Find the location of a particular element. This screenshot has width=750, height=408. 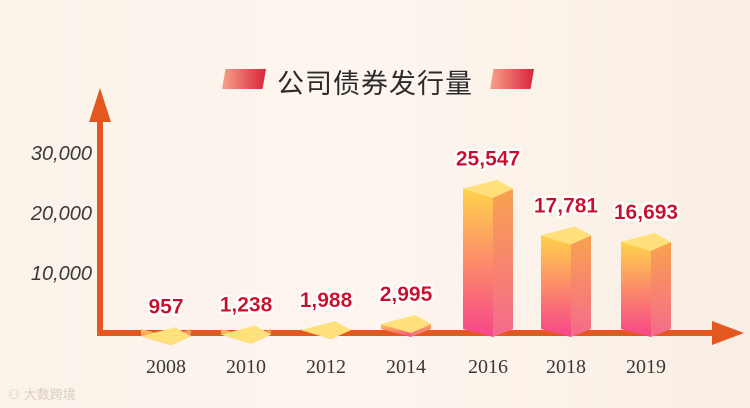

value-label-2012: 1,988 is located at coordinates (326, 300).